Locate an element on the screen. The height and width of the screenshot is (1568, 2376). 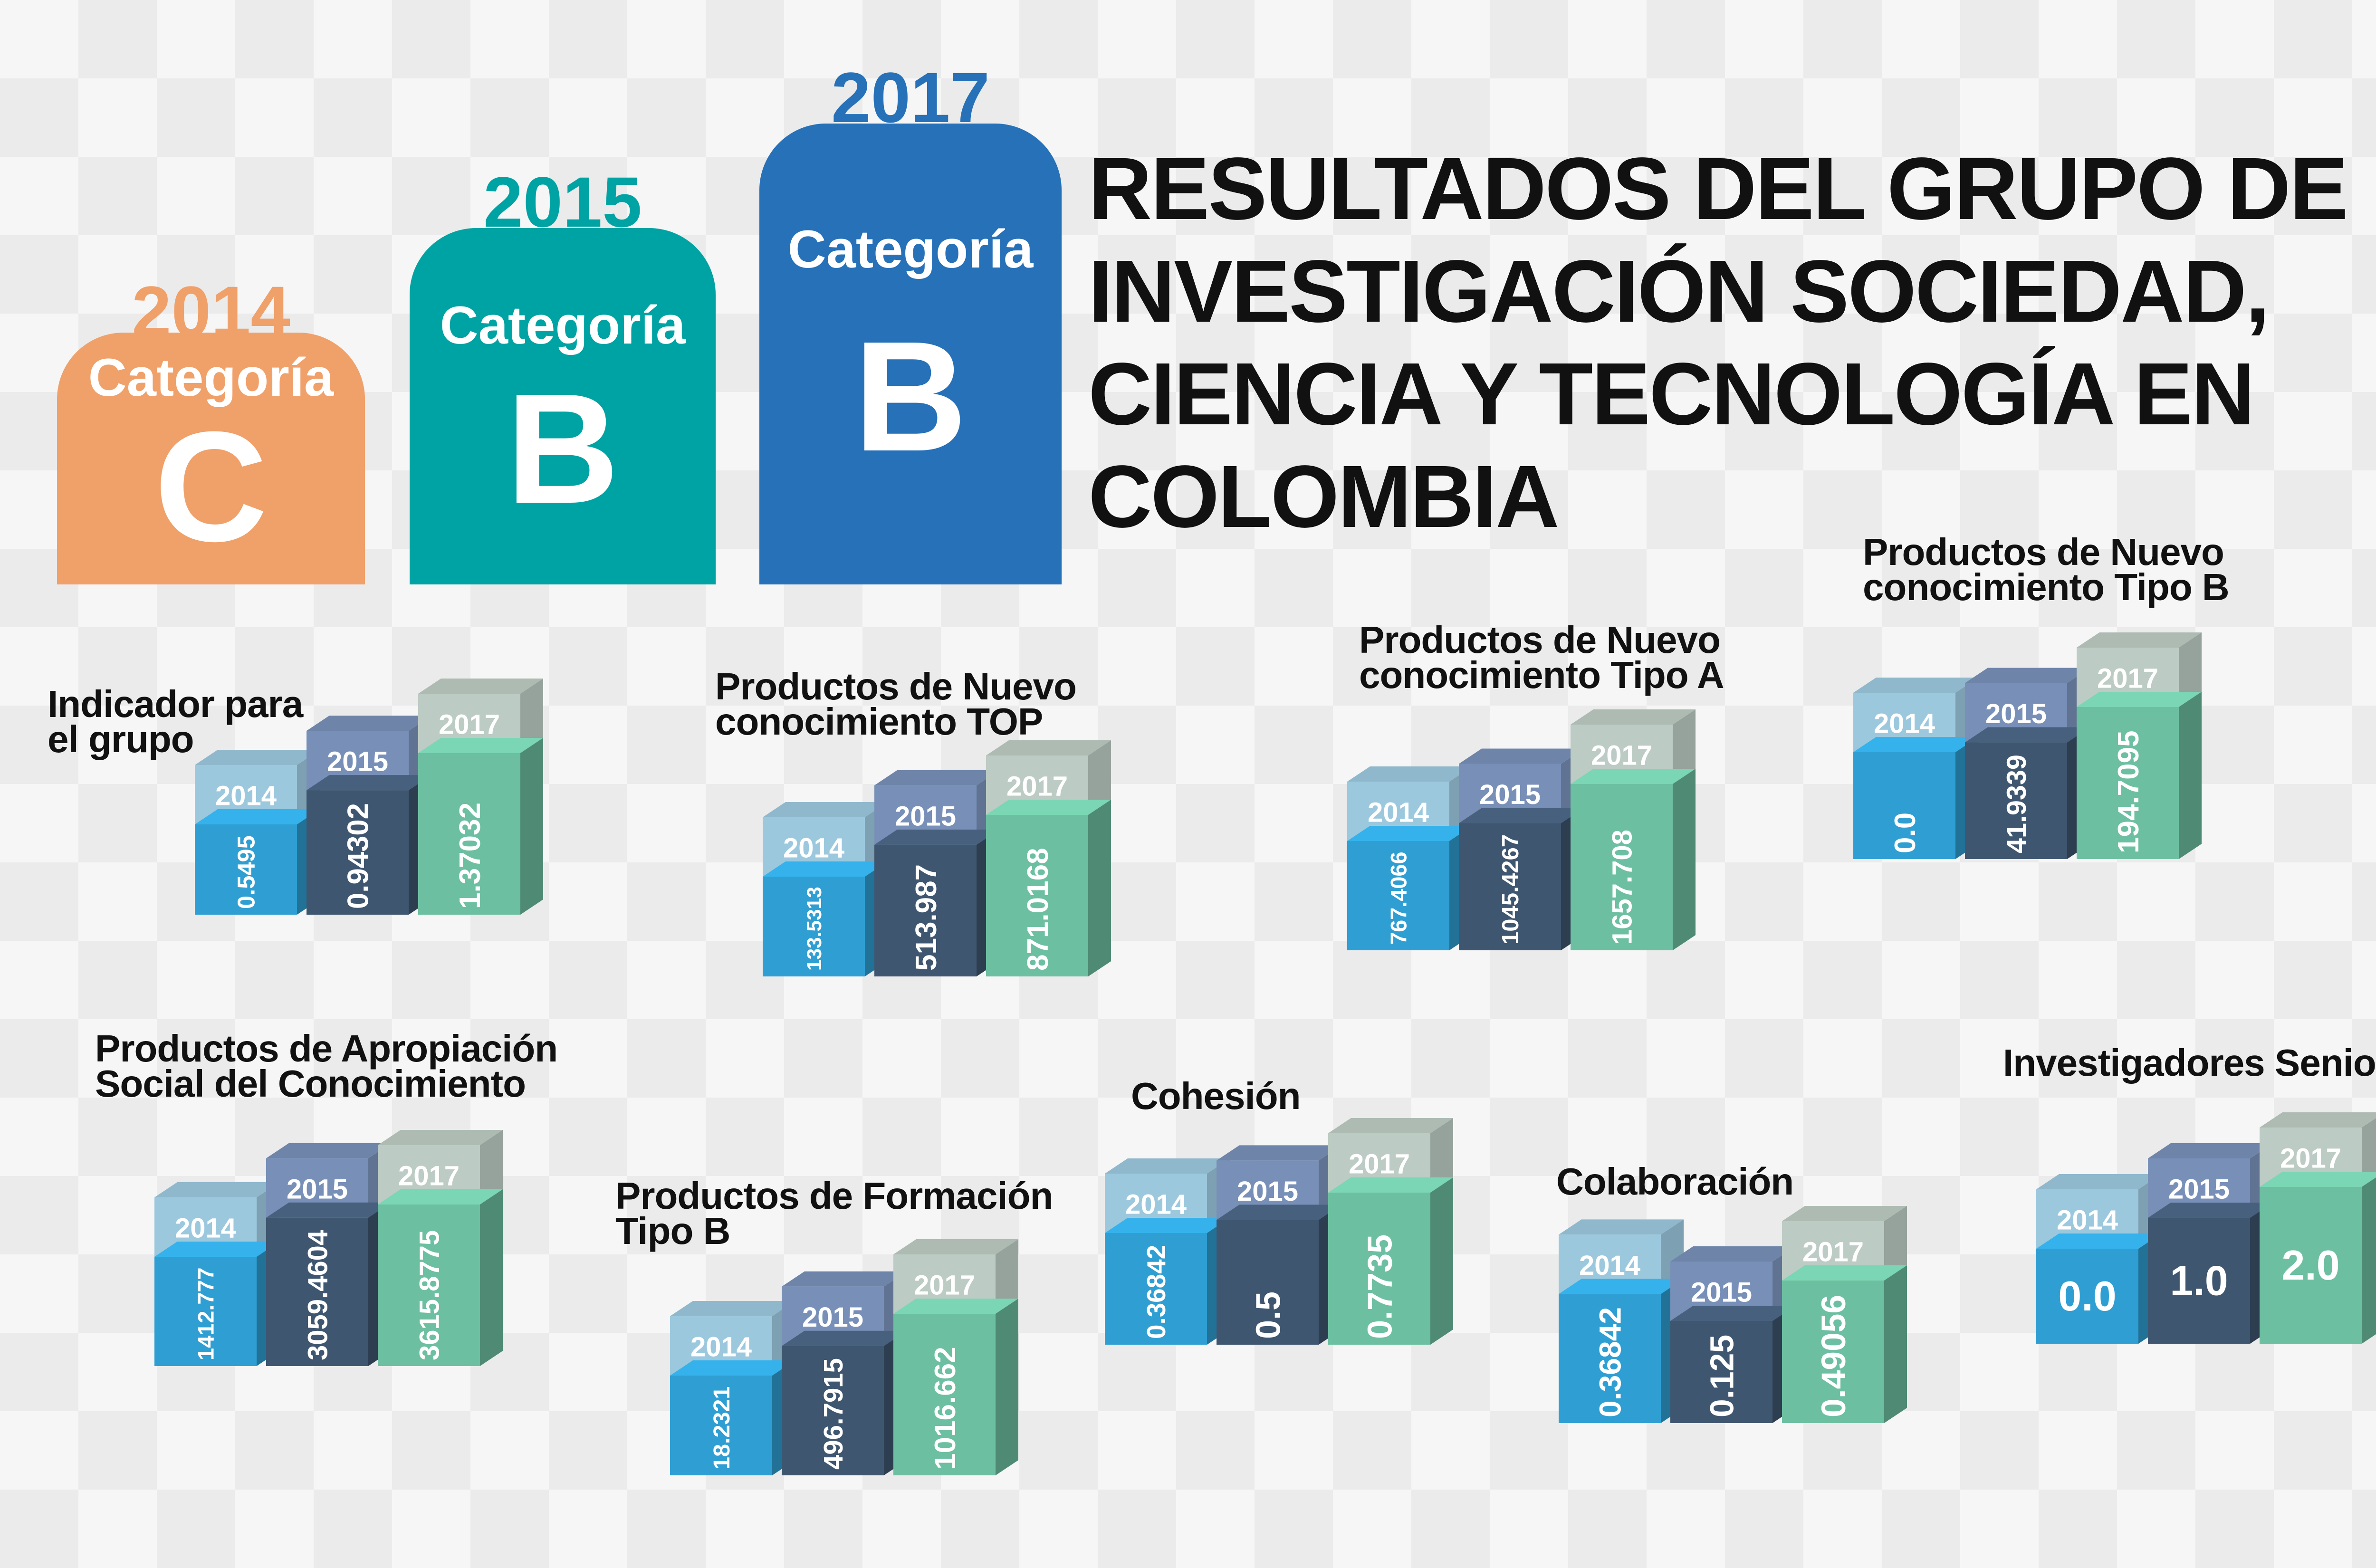
badge-body: Categoría B is located at coordinates (563, 406).